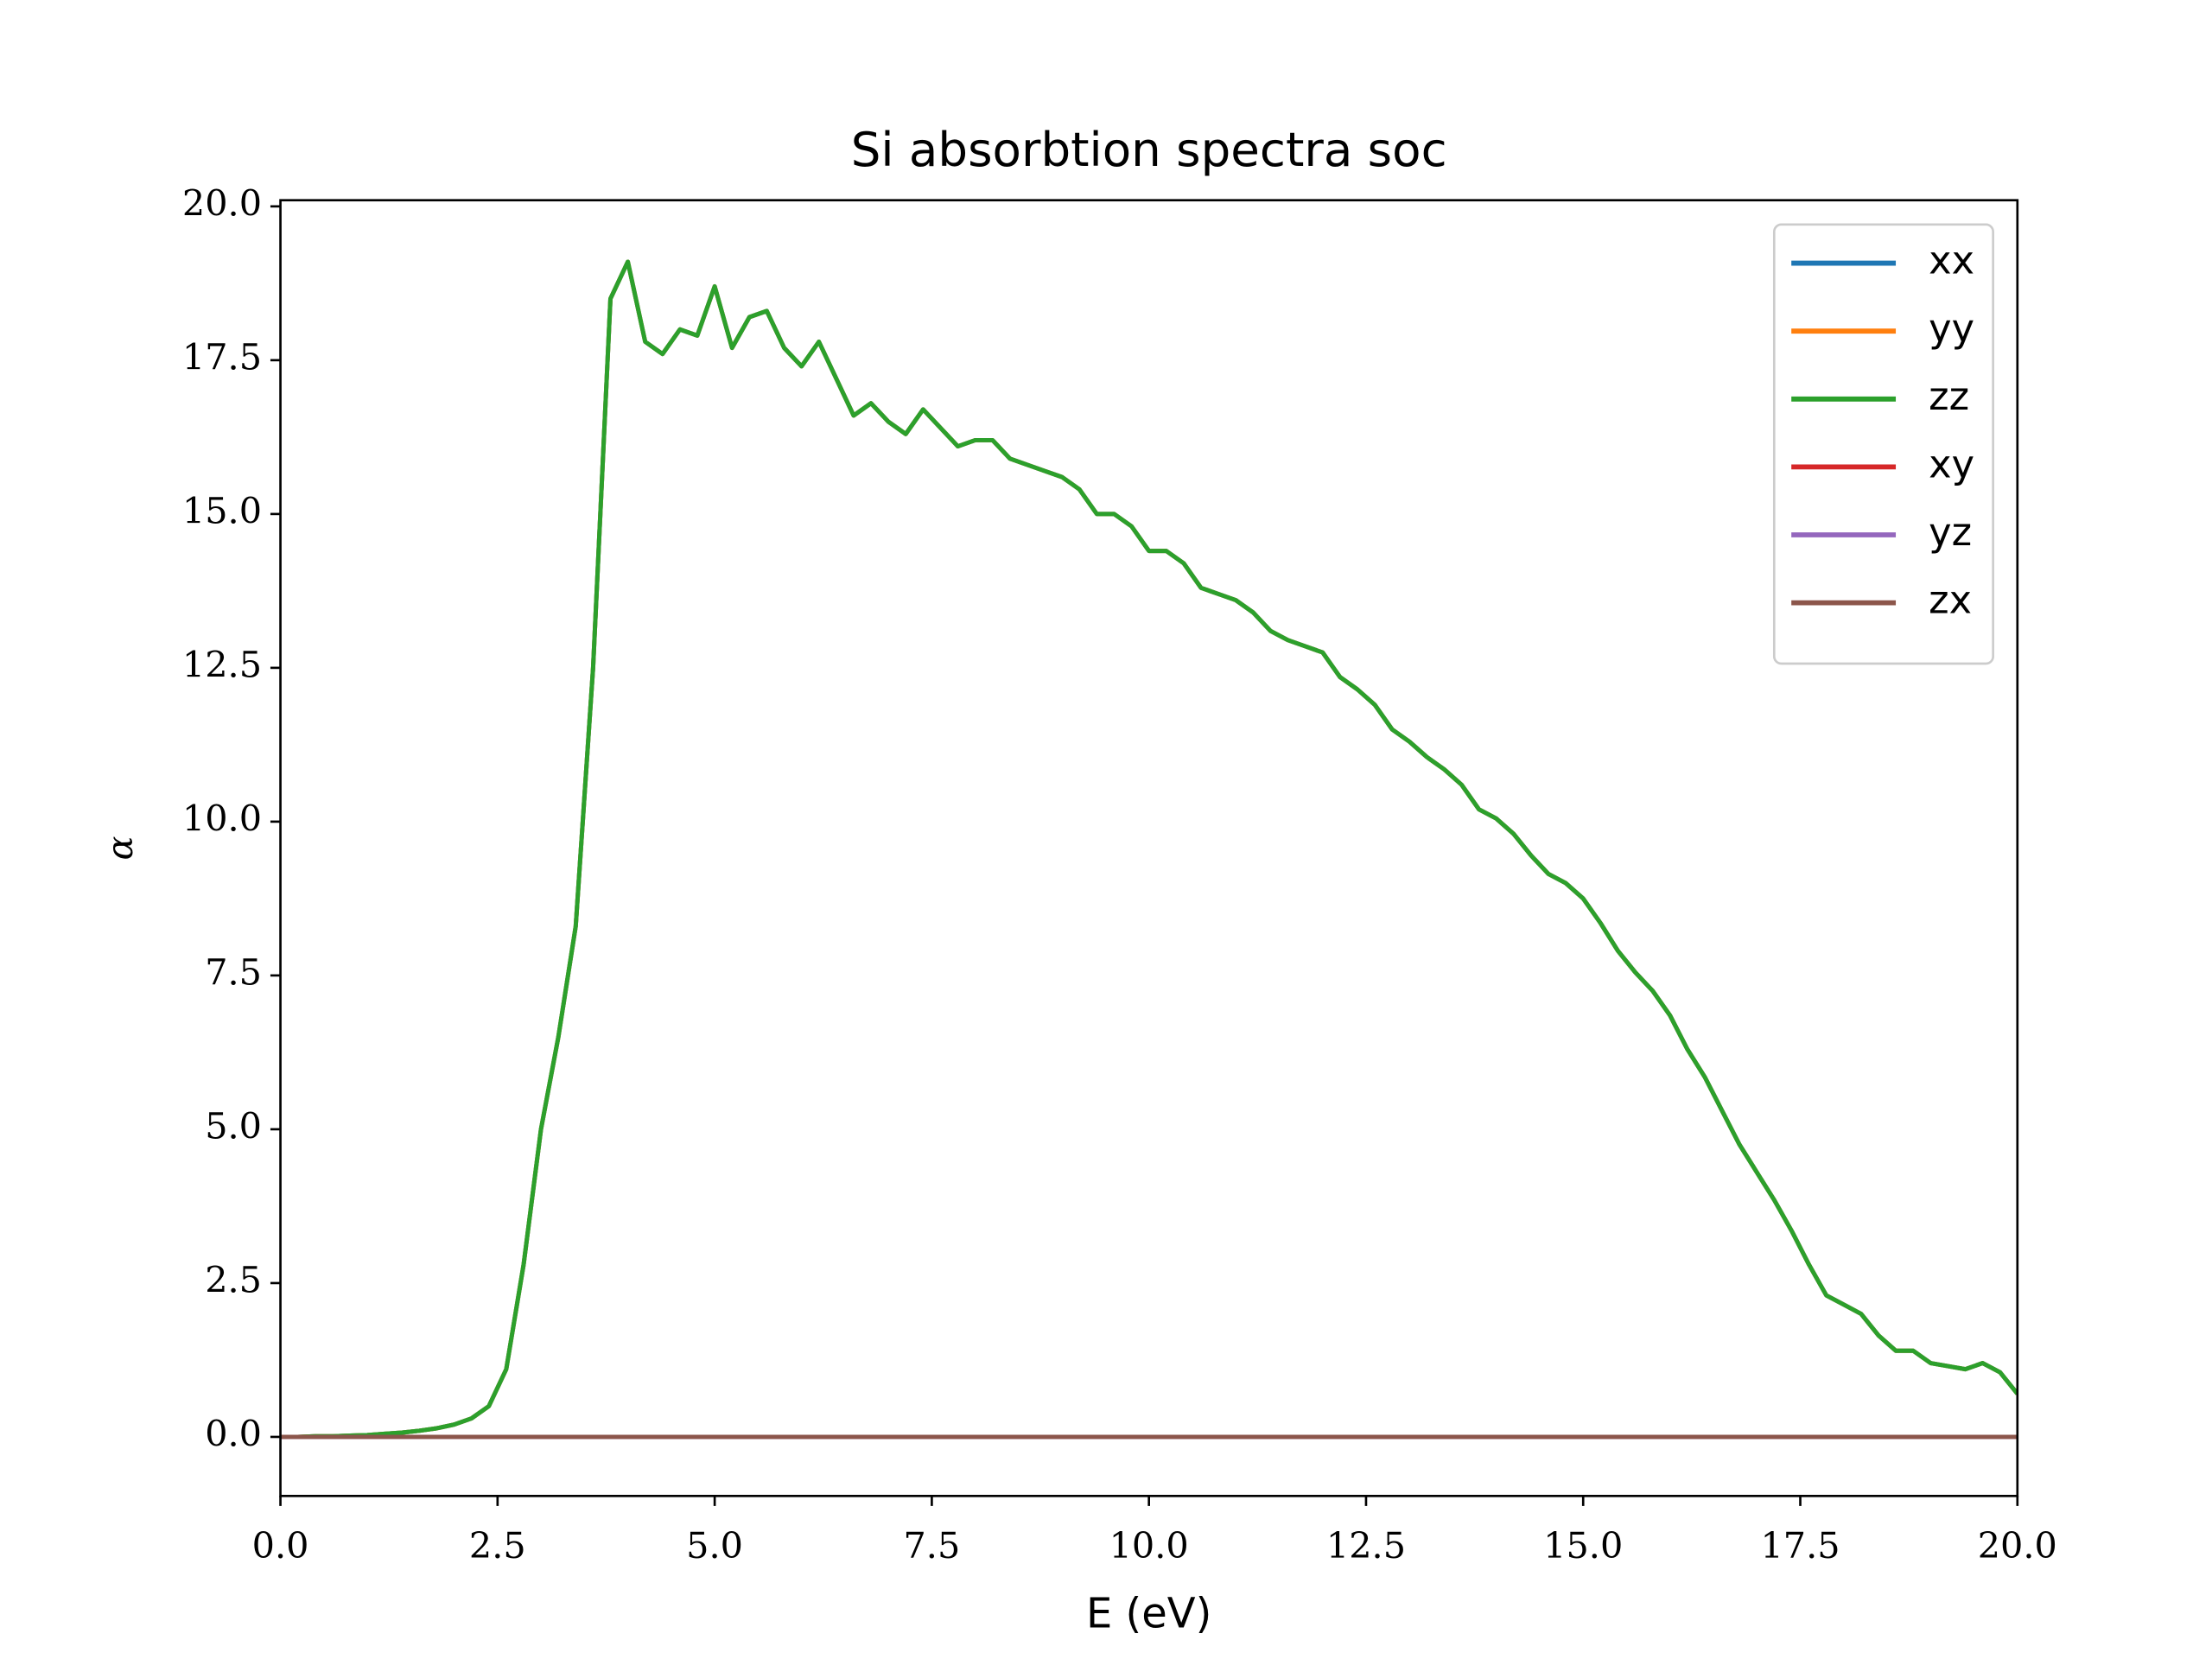 The height and width of the screenshot is (1659, 2212). I want to click on legend-label: xx, so click(1951, 260).